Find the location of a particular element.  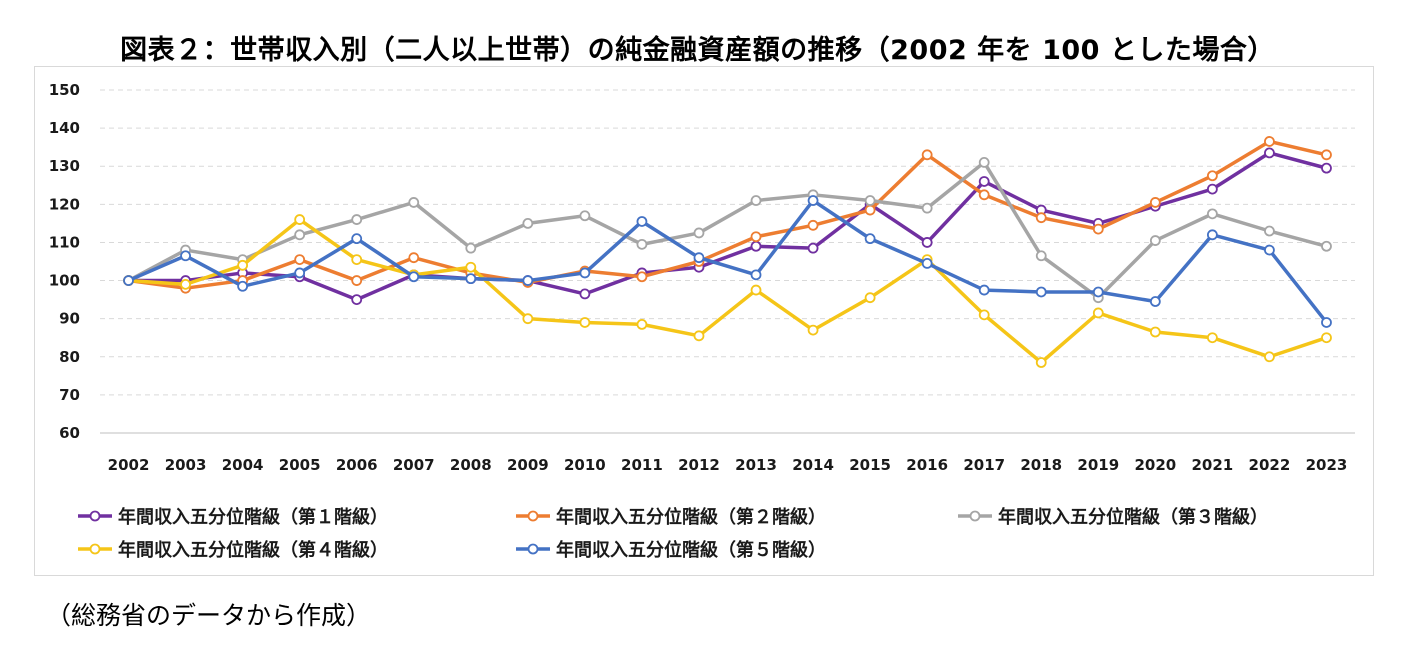

x-tick-label: 2007 is located at coordinates (414, 465).